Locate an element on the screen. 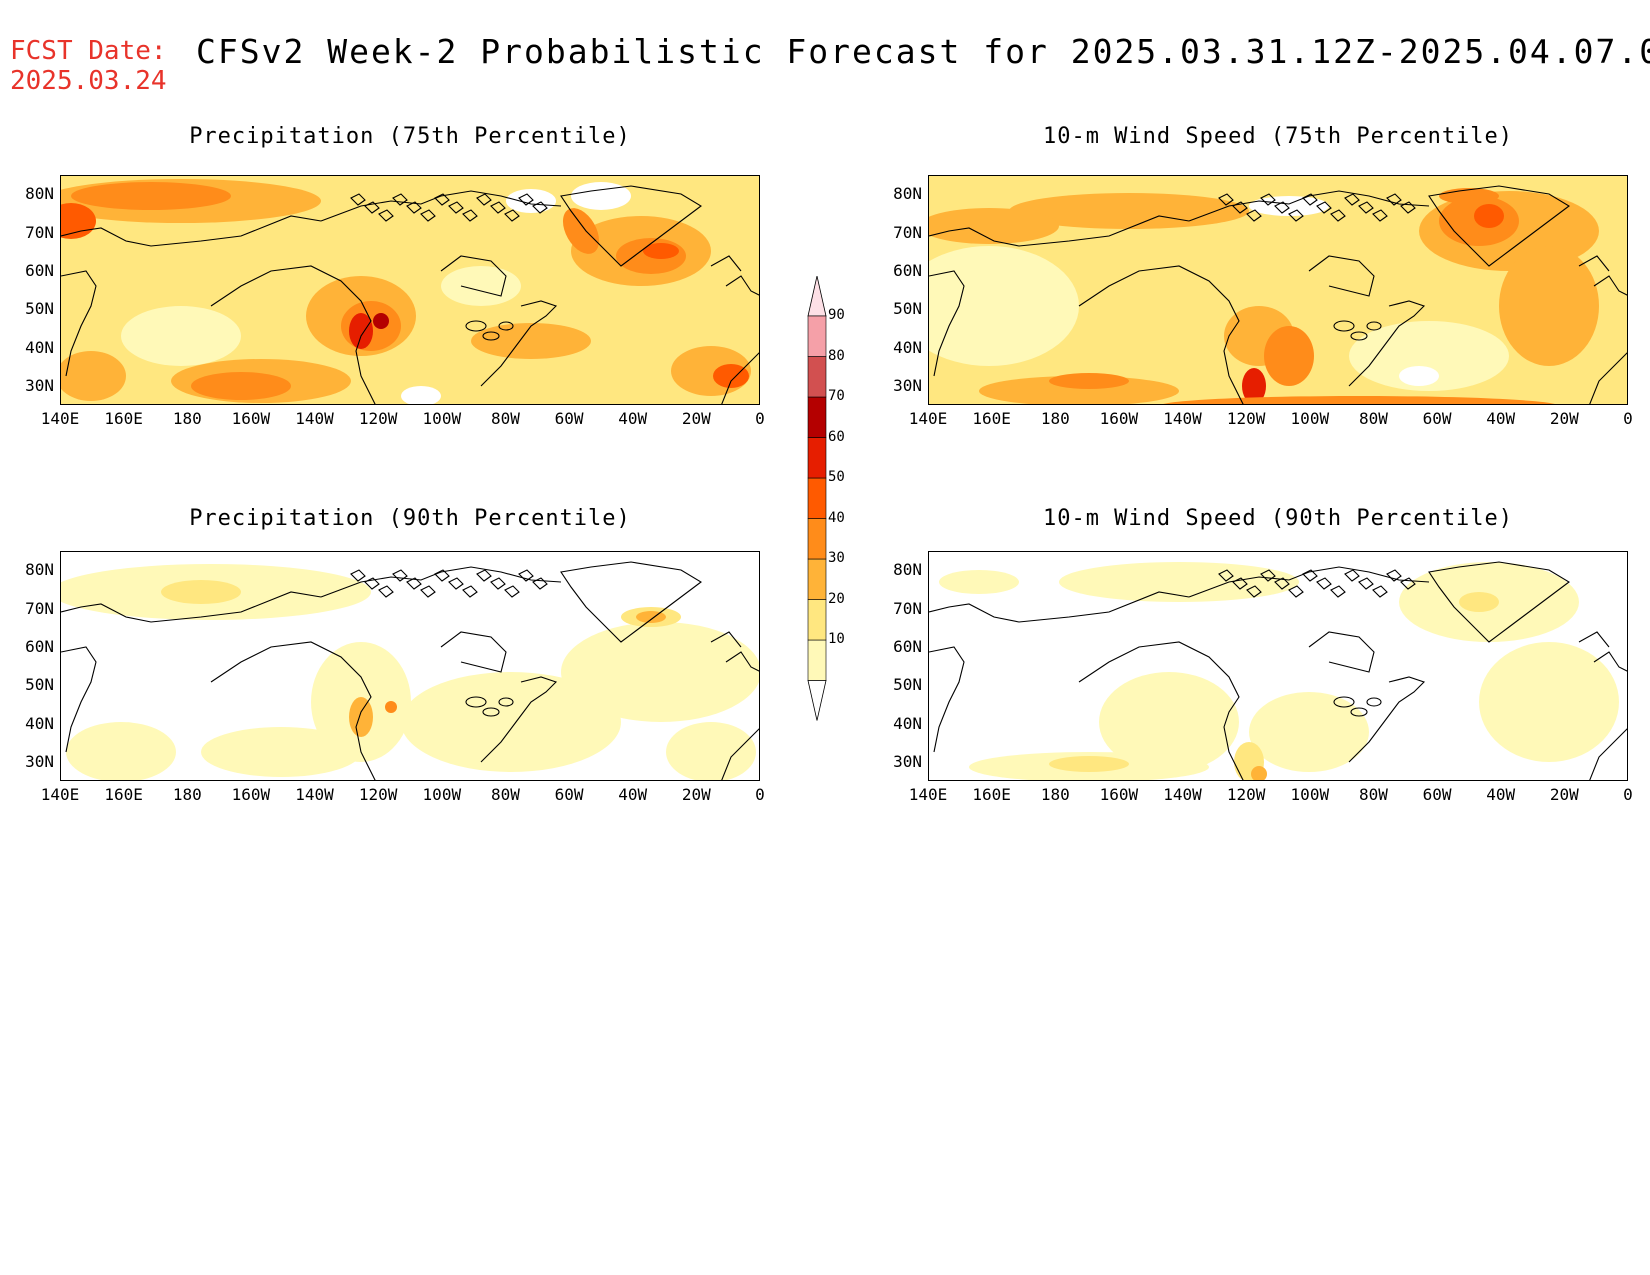  colorbar-label: 20 is located at coordinates (836, 598).